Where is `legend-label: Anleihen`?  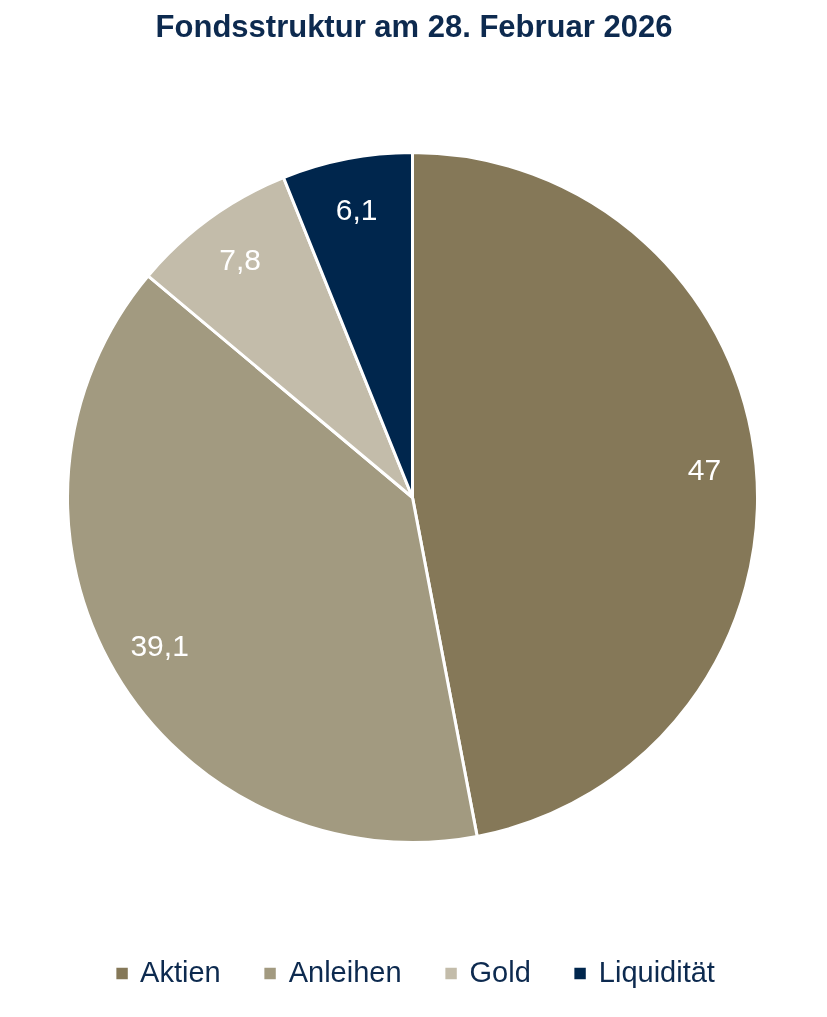
legend-label: Anleihen is located at coordinates (345, 972).